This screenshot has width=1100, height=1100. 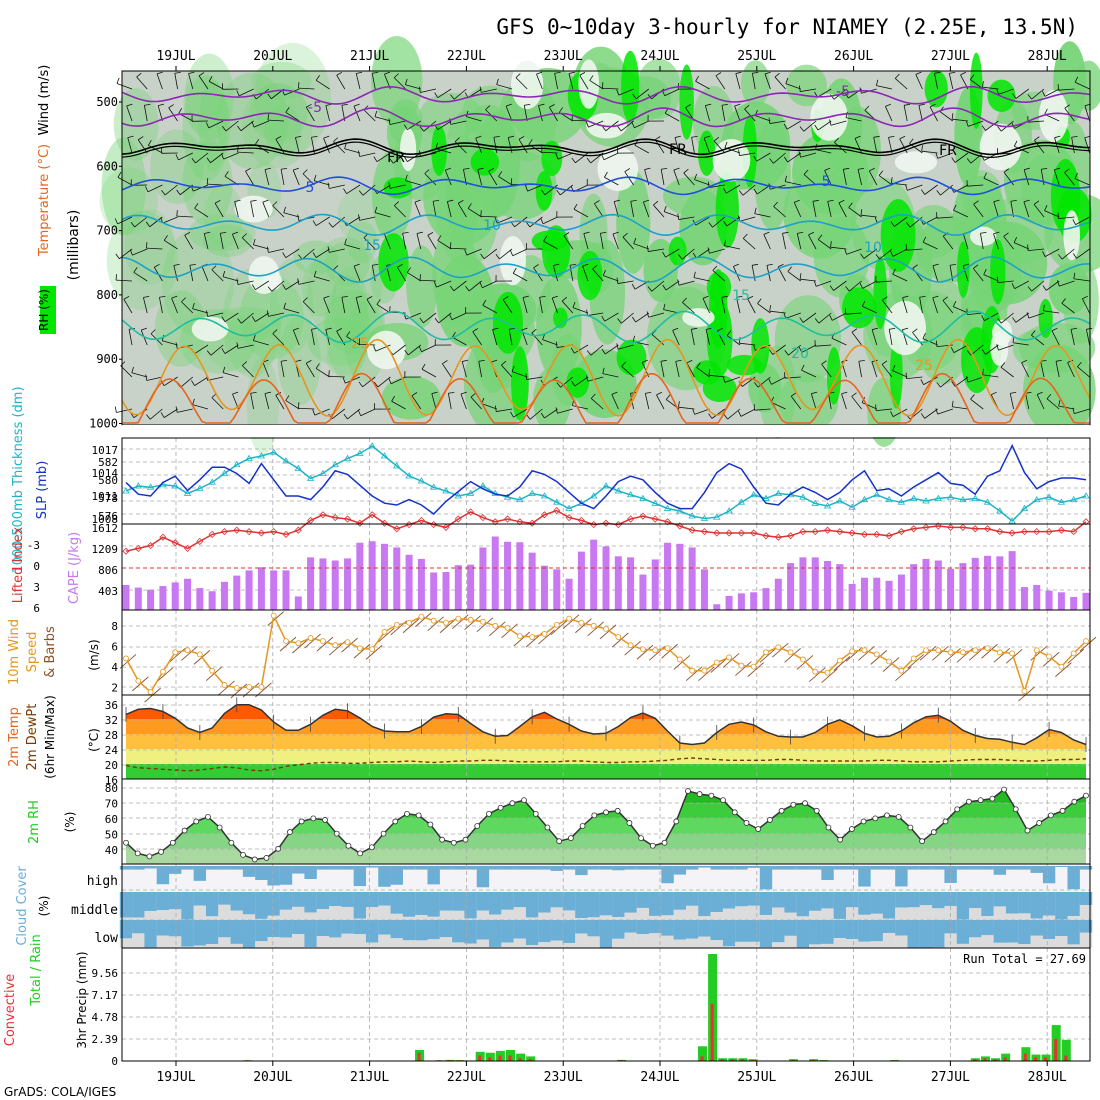 I want to click on lifted-tick-label: 6, so click(x=36, y=608).